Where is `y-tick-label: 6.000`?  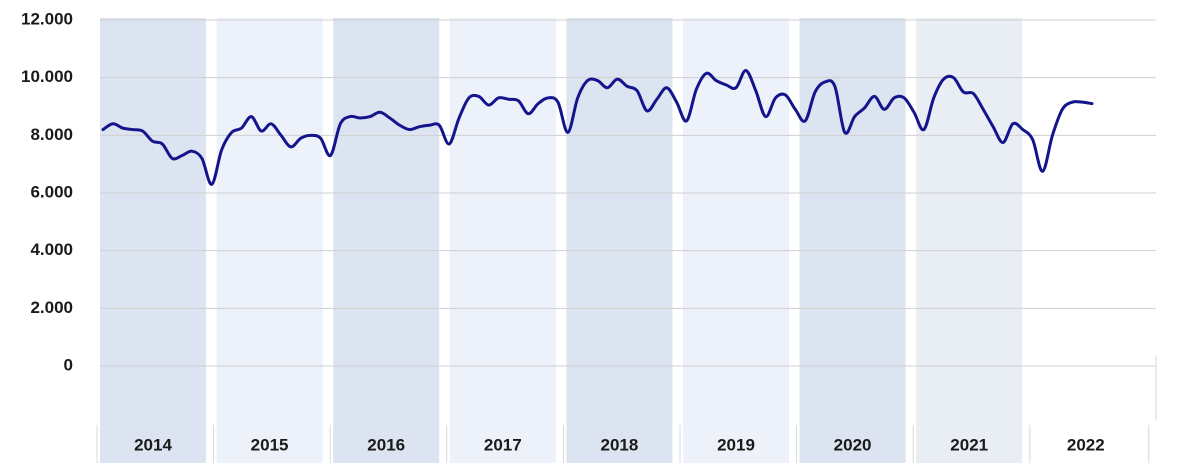
y-tick-label: 6.000 is located at coordinates (51, 191).